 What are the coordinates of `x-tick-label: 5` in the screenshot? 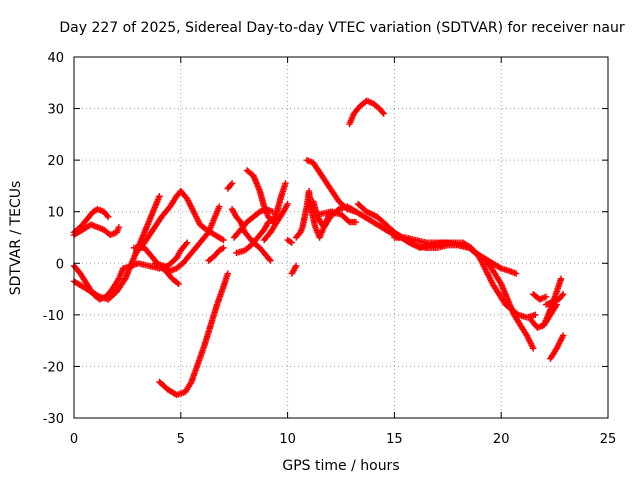 It's located at (181, 439).